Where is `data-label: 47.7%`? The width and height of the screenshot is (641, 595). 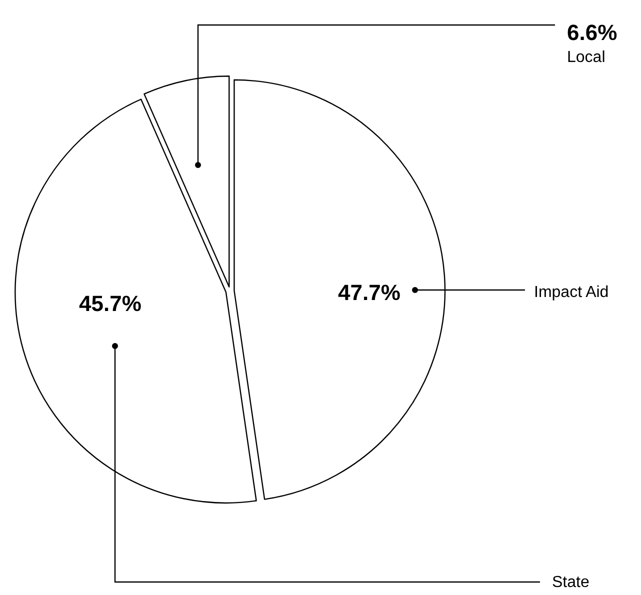 data-label: 47.7% is located at coordinates (369, 292).